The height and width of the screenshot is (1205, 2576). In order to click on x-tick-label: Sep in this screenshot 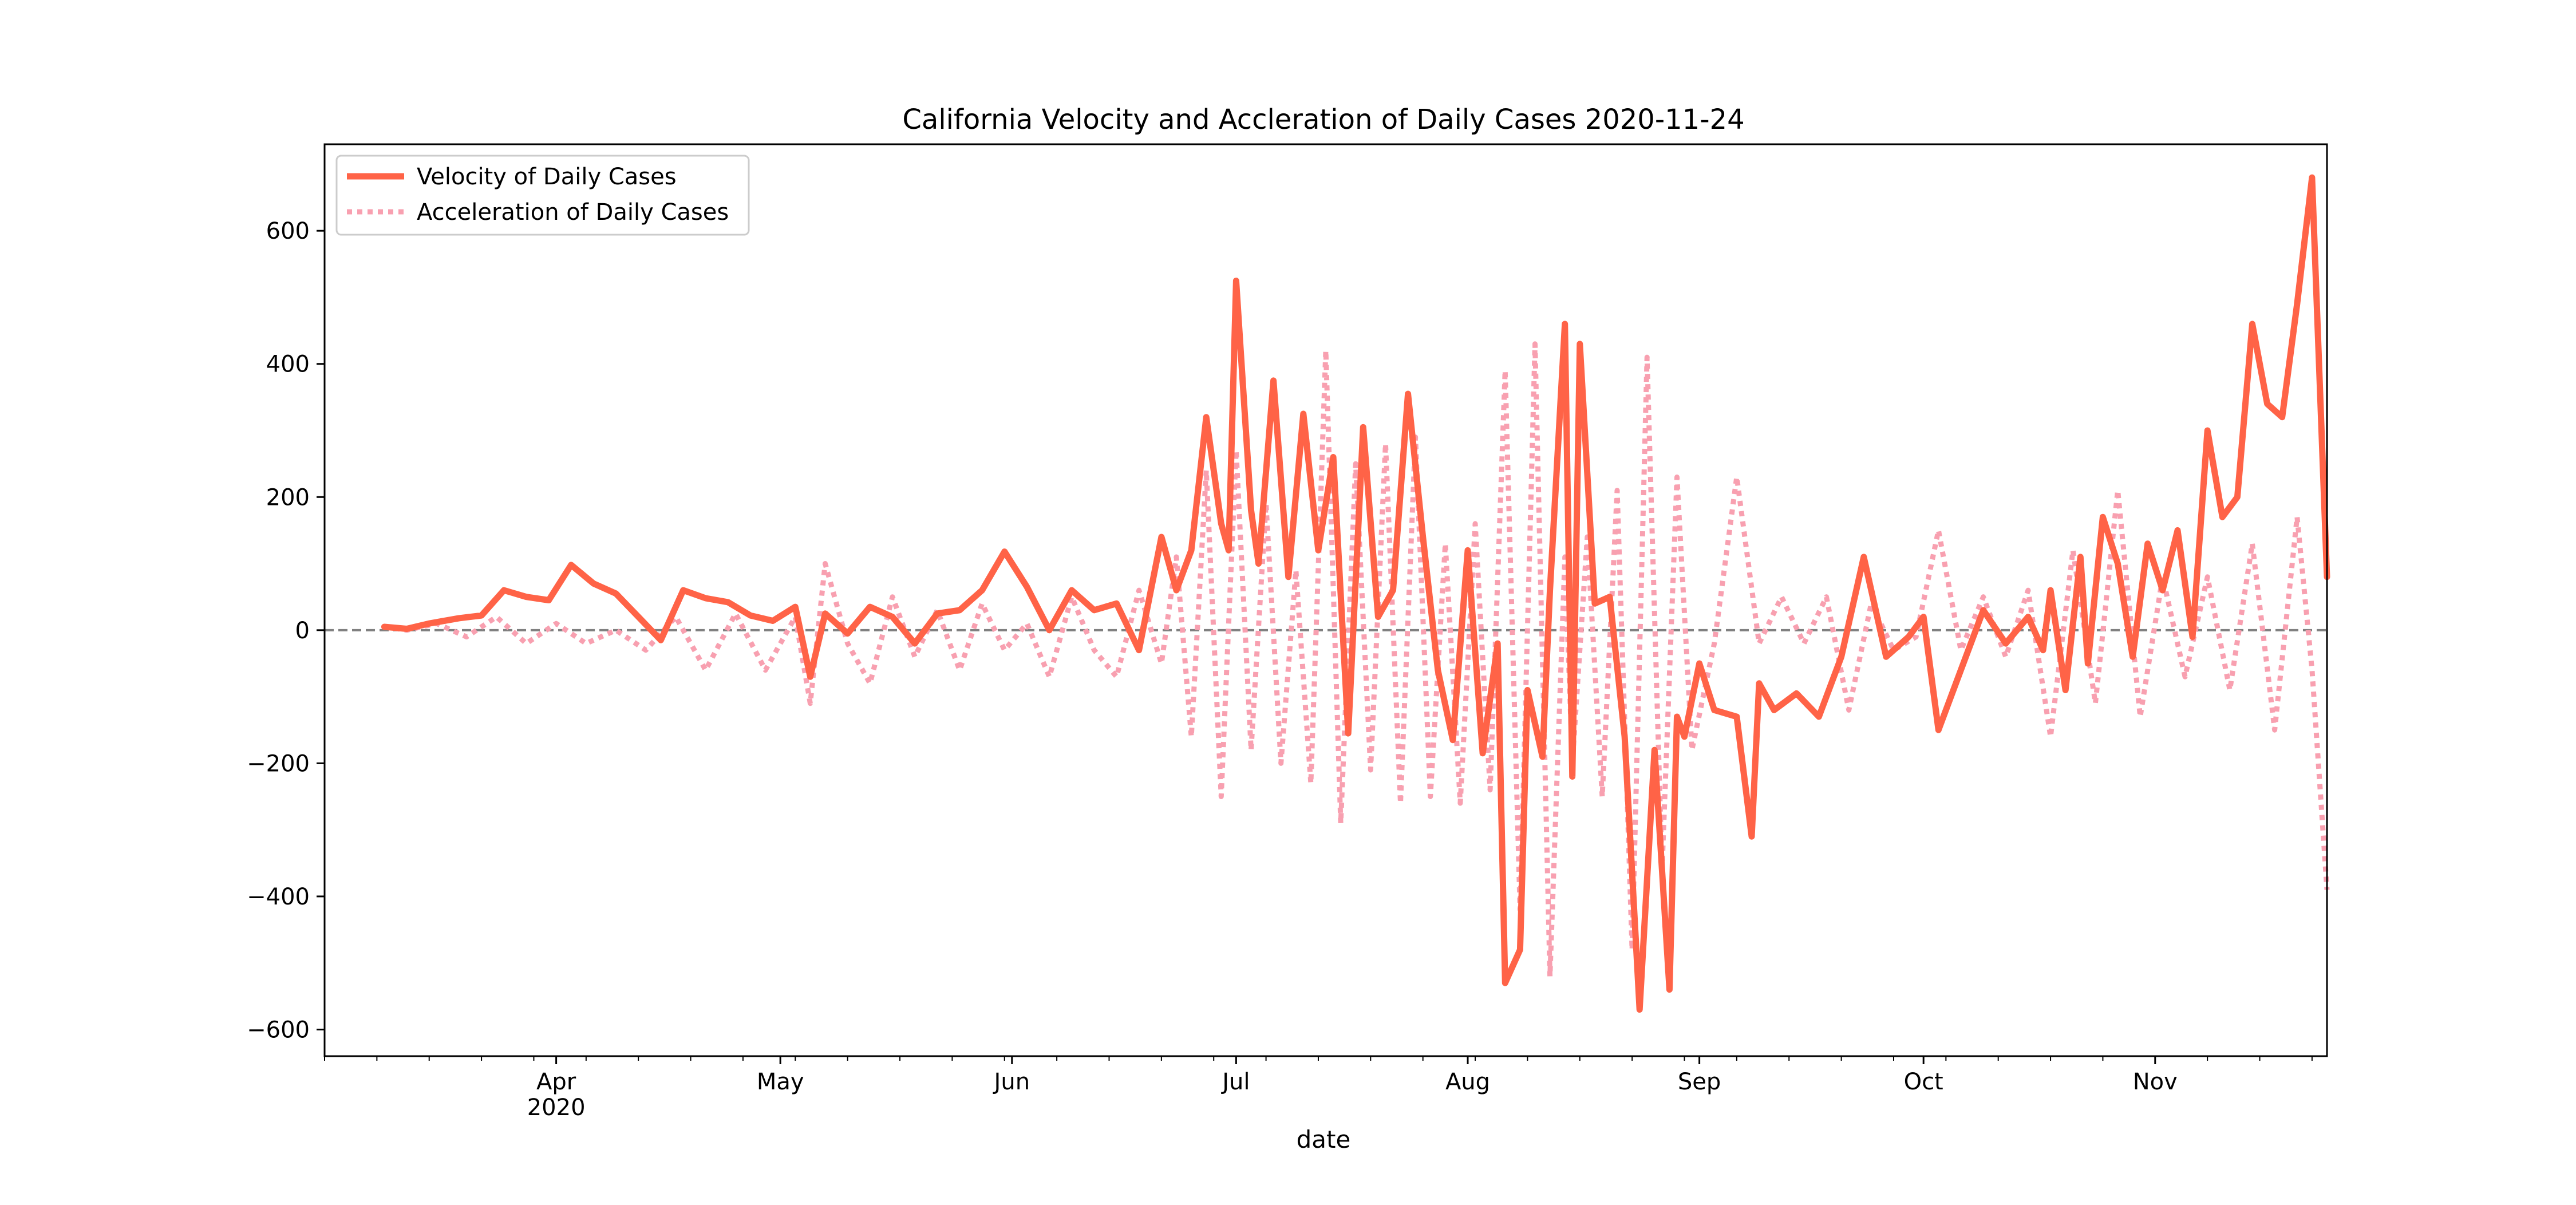, I will do `click(1699, 1082)`.